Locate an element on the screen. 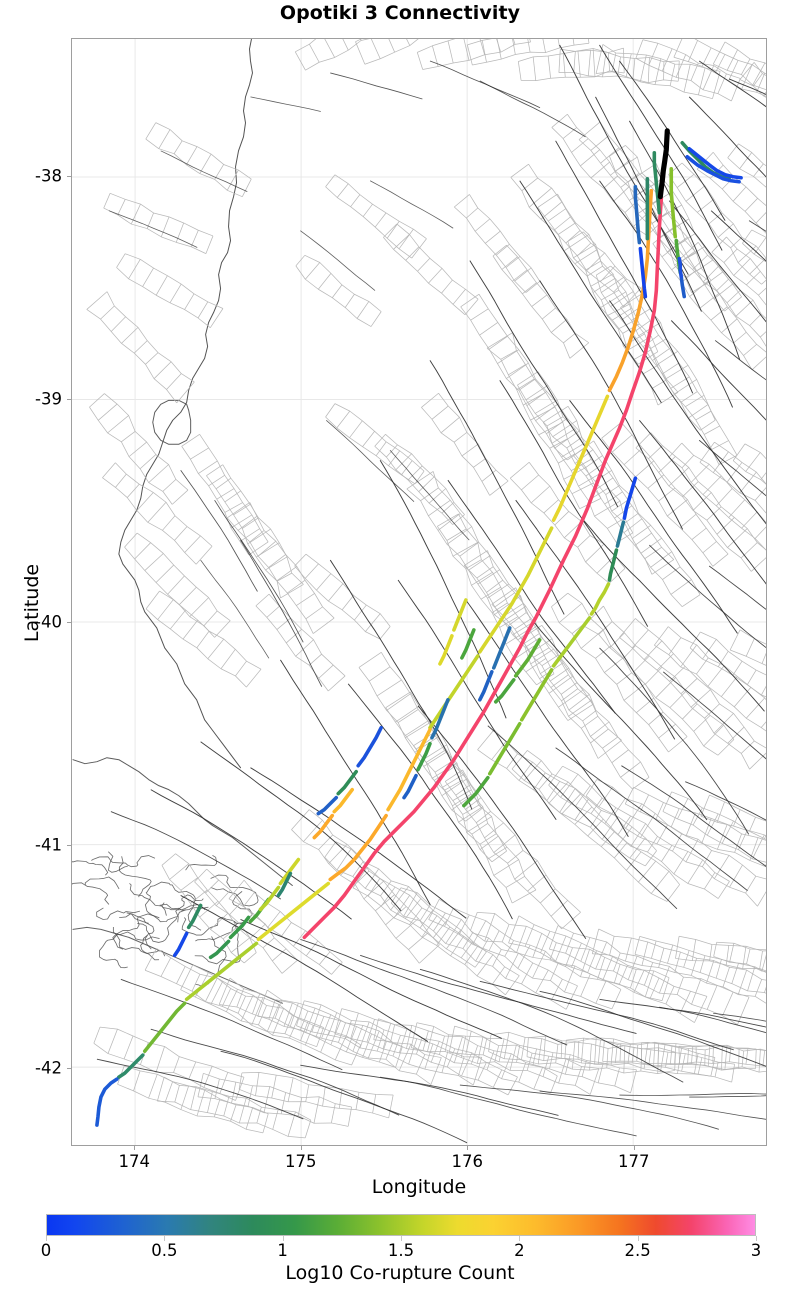 The height and width of the screenshot is (1296, 800). y-tick-mark is located at coordinates (69, 1068).